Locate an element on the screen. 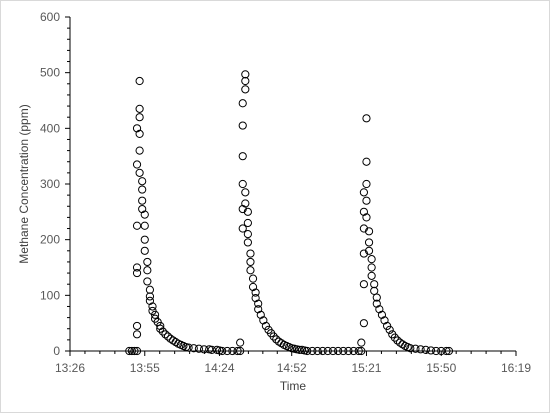  y-tick-label: 300 is located at coordinates (50, 184).